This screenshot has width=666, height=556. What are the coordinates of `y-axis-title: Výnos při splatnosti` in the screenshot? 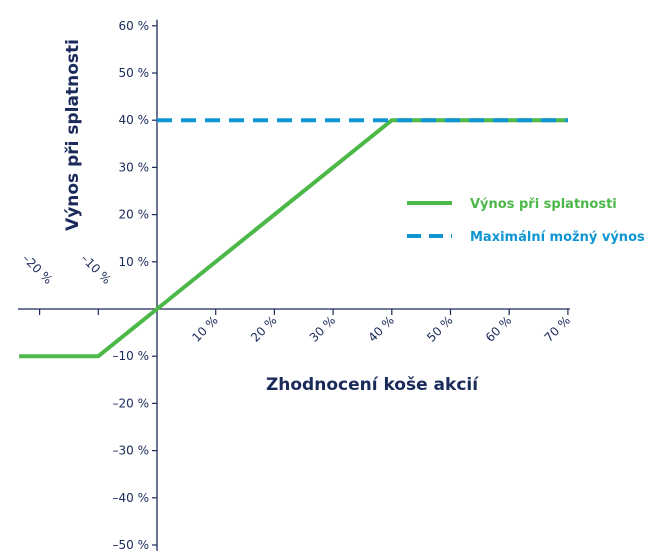 It's located at (73, 135).